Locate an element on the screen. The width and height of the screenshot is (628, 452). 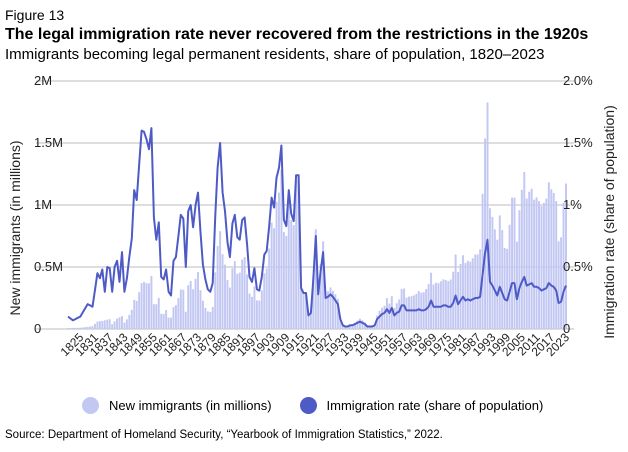
bar-1983 is located at coordinates (467, 294).